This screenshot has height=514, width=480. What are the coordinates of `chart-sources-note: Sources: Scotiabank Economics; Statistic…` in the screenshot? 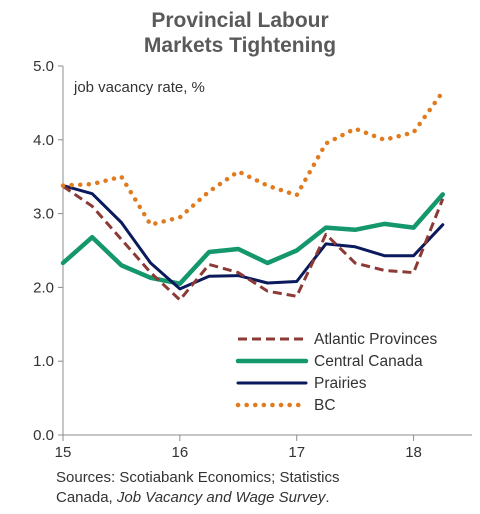 It's located at (266, 488).